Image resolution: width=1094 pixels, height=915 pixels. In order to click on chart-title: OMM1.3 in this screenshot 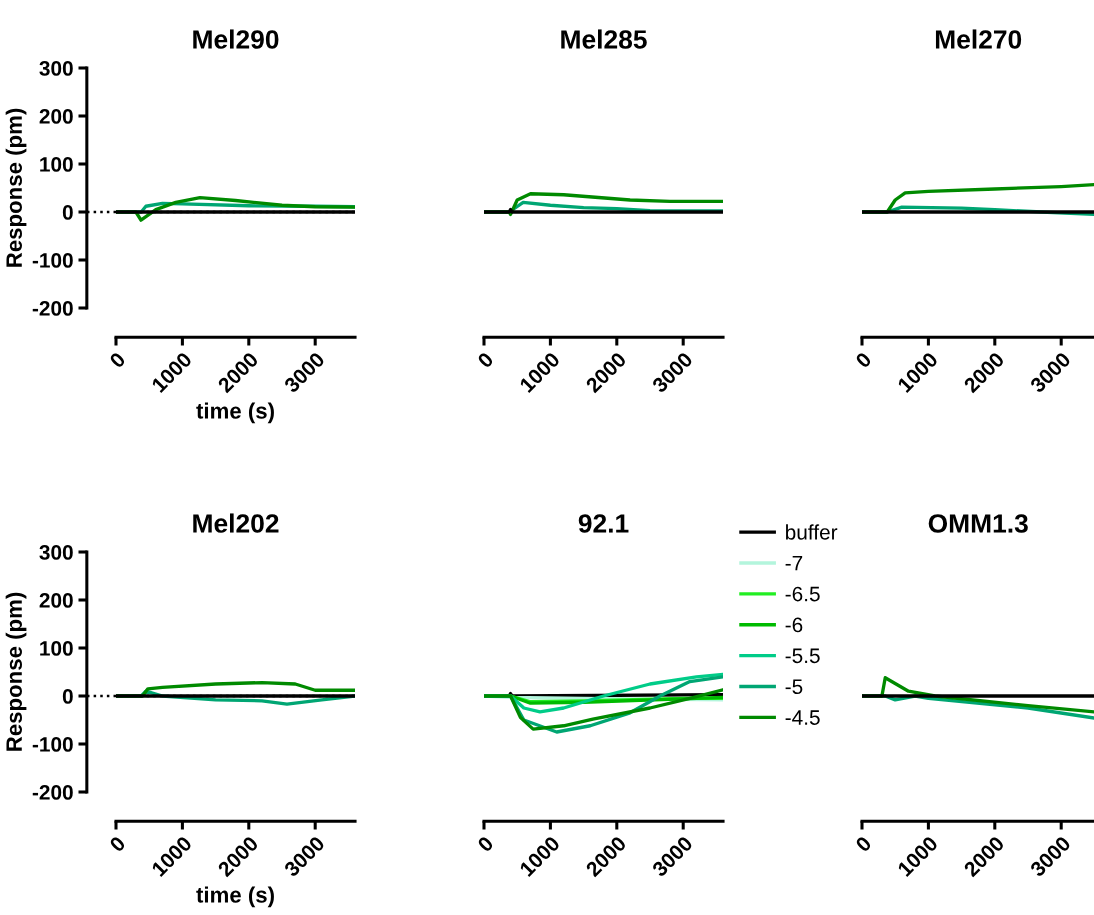, I will do `click(978, 523)`.